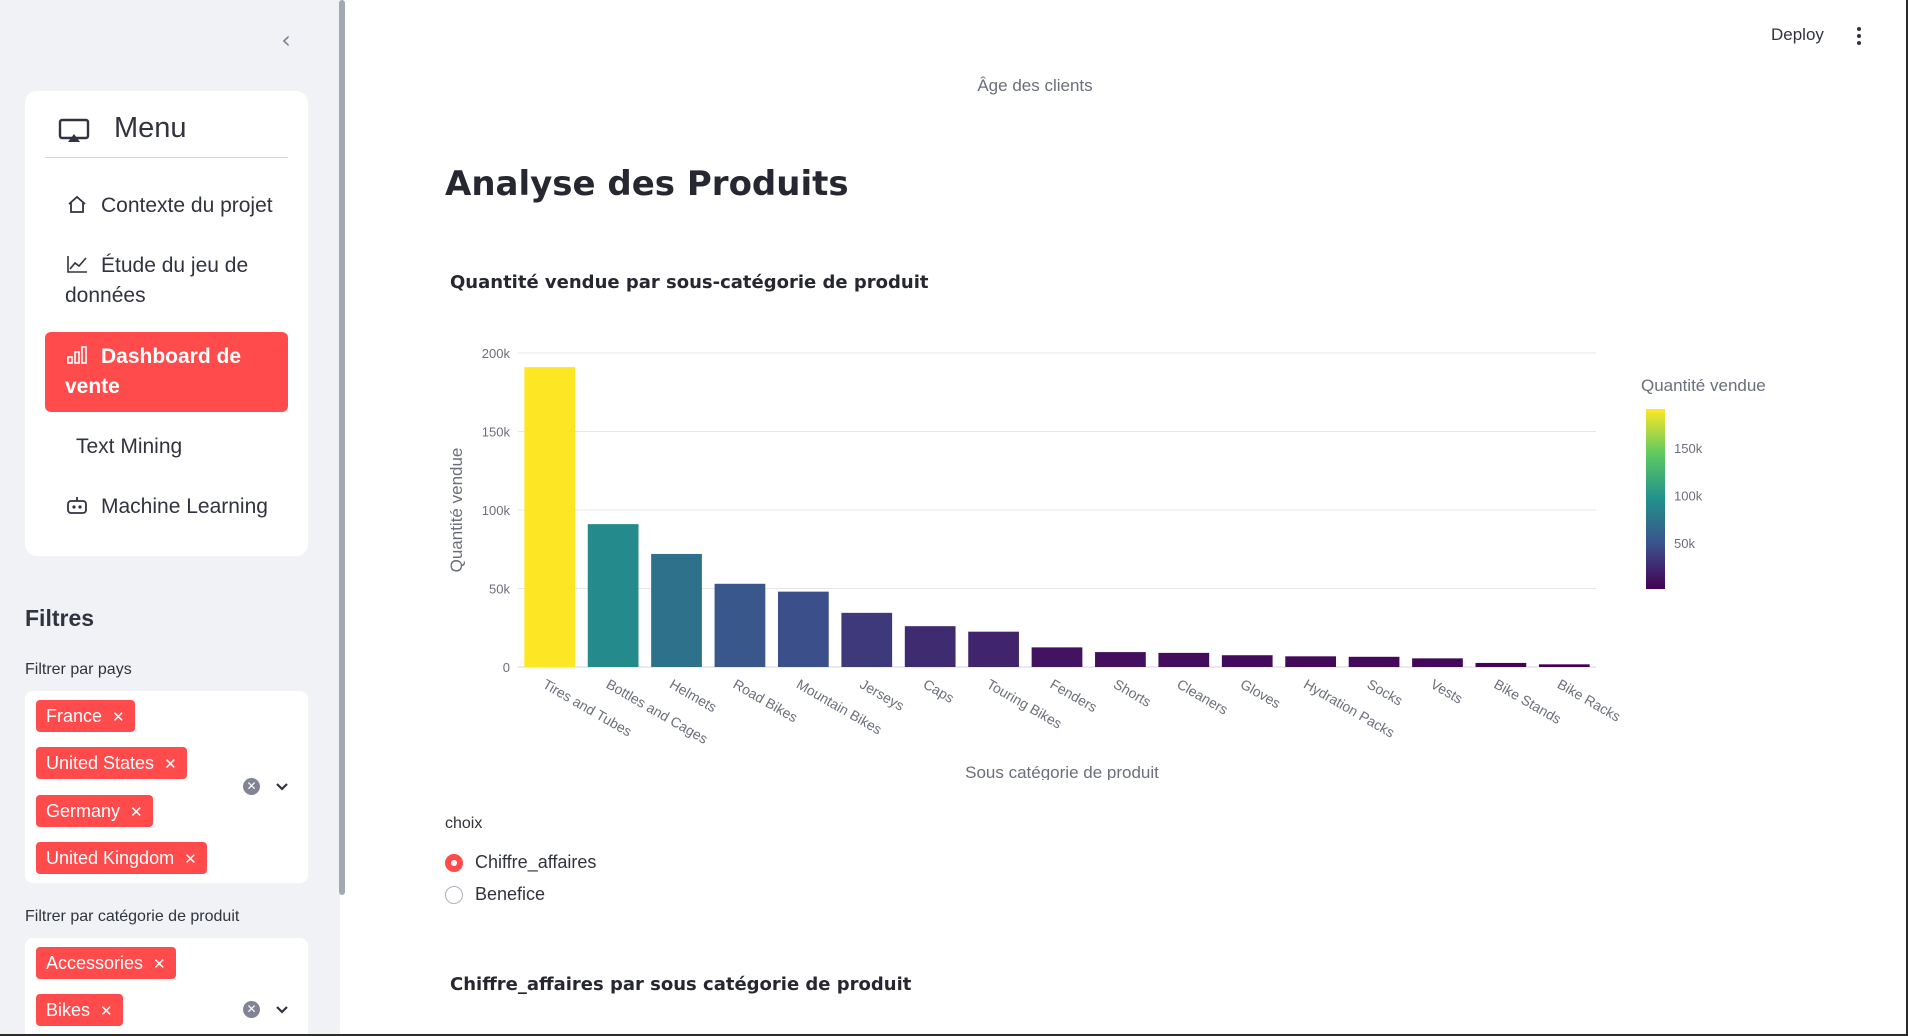  What do you see at coordinates (77, 264) in the screenshot?
I see `graph-up-icon` at bounding box center [77, 264].